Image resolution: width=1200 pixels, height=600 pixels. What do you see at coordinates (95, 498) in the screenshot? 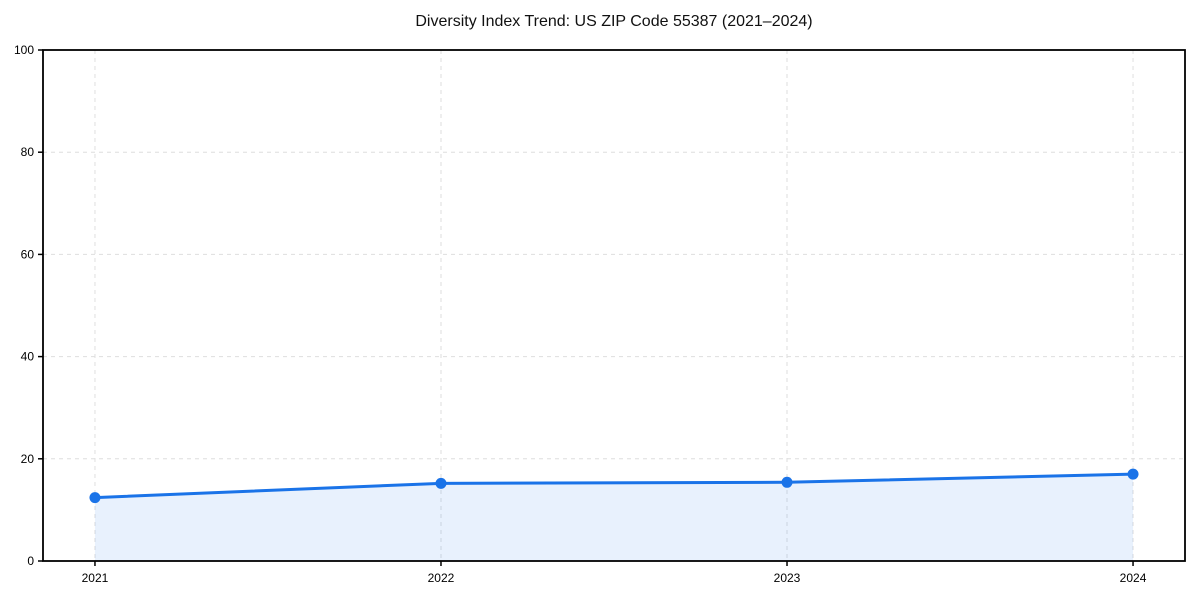
I see `data-point-2021` at bounding box center [95, 498].